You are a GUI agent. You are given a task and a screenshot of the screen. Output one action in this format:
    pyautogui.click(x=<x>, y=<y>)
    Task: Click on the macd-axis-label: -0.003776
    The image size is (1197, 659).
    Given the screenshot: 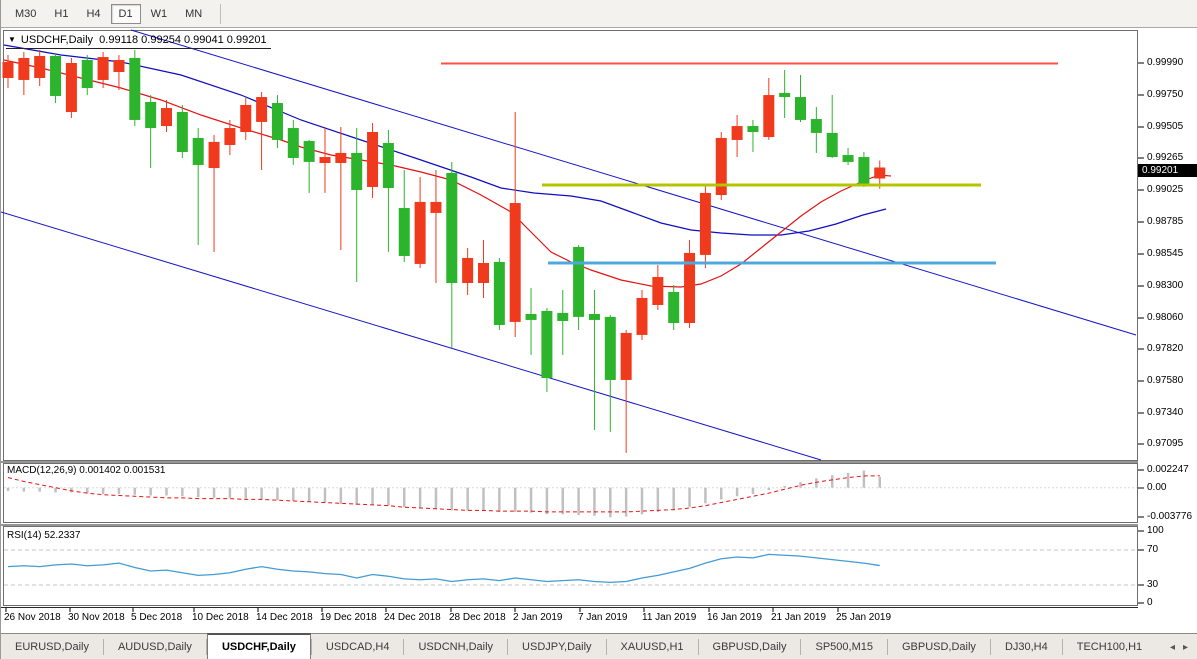 What is the action you would take?
    pyautogui.click(x=1170, y=516)
    